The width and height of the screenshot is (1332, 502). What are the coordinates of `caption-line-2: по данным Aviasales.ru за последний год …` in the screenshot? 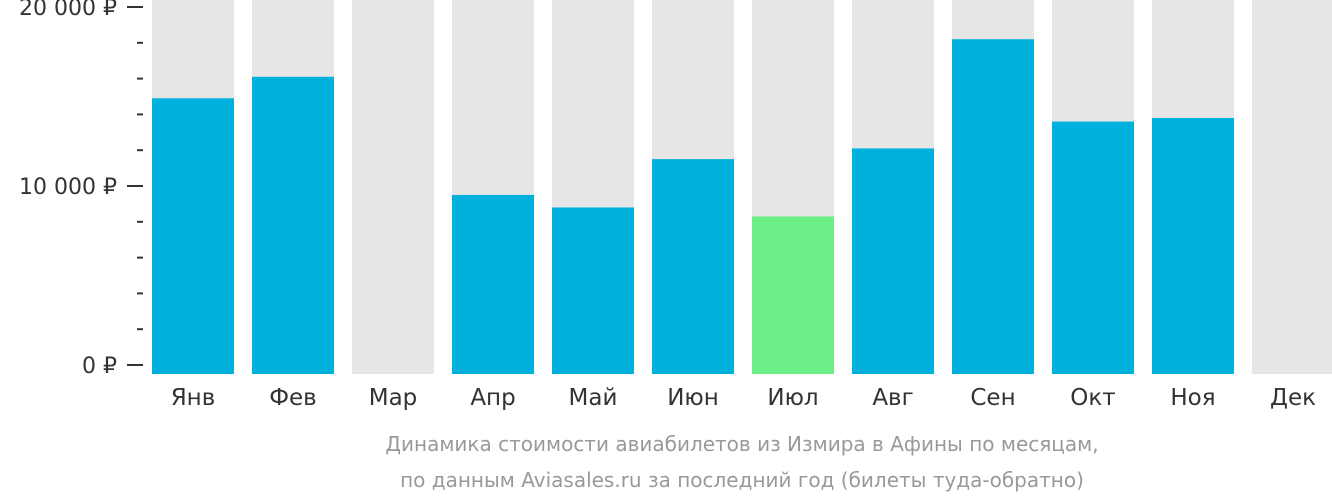 It's located at (742, 480).